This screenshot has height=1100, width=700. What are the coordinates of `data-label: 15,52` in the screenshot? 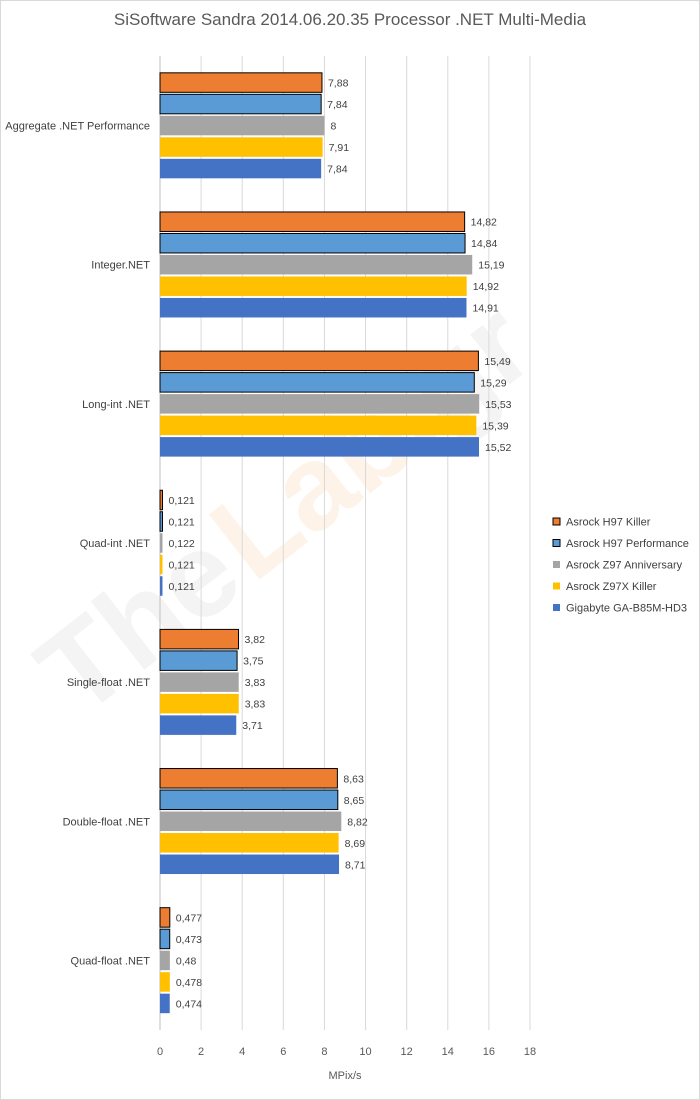 It's located at (498, 448).